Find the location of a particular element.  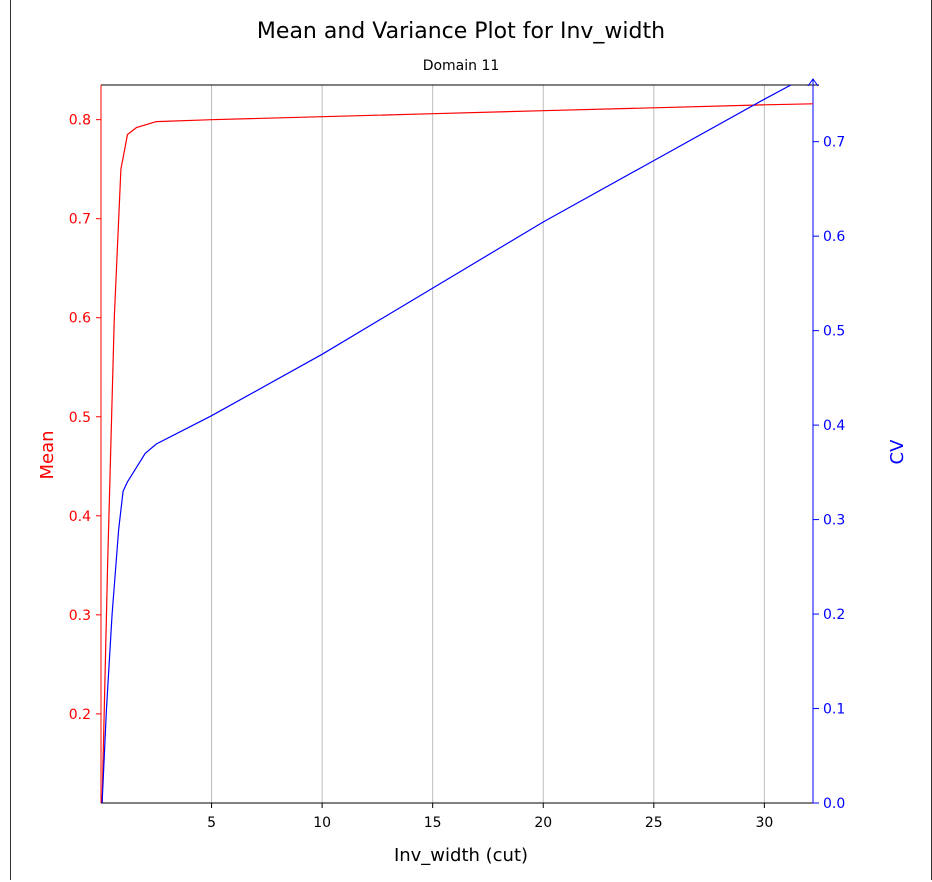

y-left-tick-label: 0.5 is located at coordinates (80, 418).